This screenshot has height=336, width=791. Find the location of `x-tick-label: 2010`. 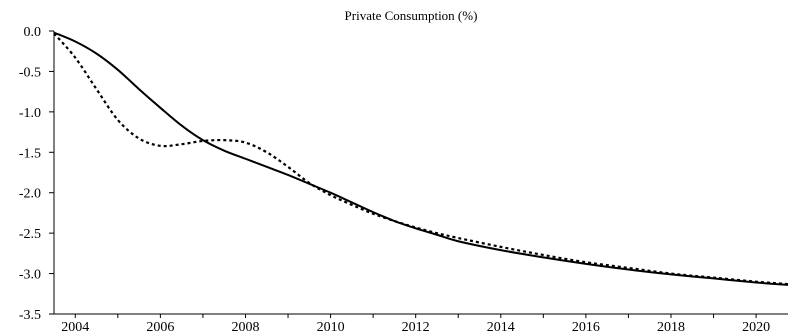

x-tick-label: 2010 is located at coordinates (331, 327).